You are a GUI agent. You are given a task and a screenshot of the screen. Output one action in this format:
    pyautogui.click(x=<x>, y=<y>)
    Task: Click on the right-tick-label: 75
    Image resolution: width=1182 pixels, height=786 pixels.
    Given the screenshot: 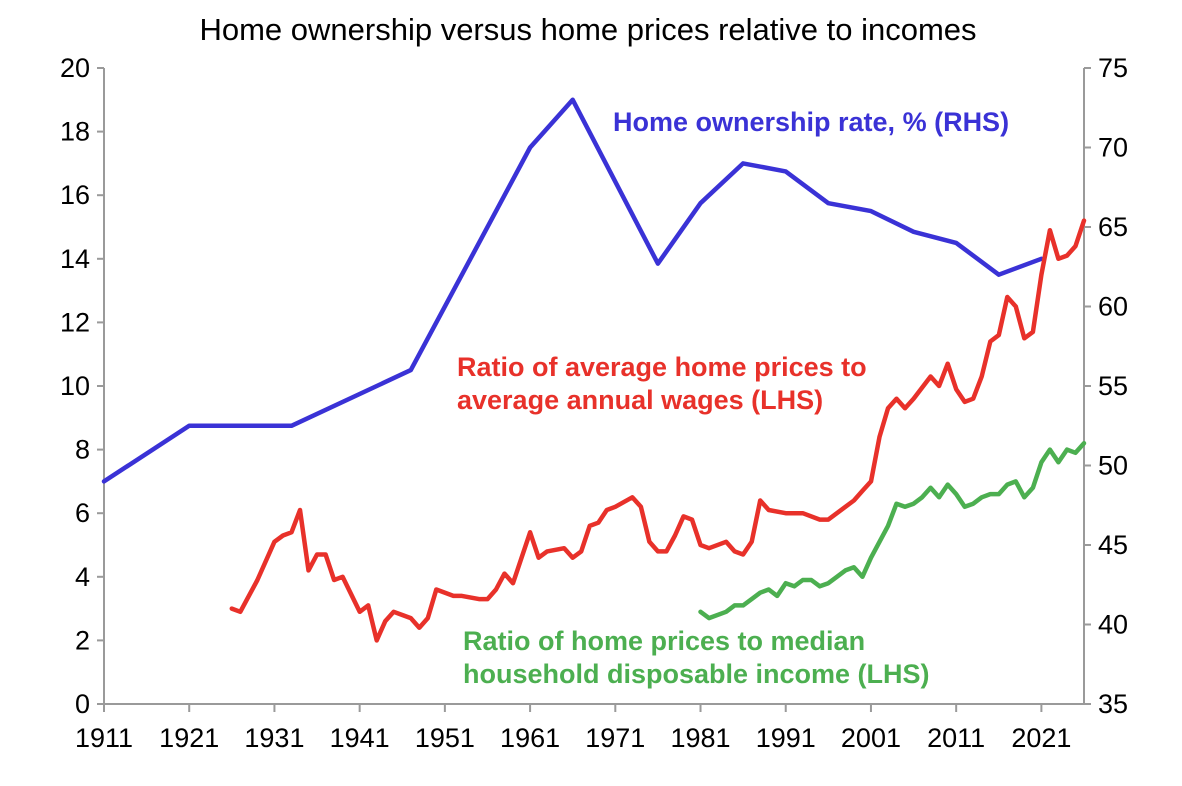 What is the action you would take?
    pyautogui.click(x=1113, y=68)
    